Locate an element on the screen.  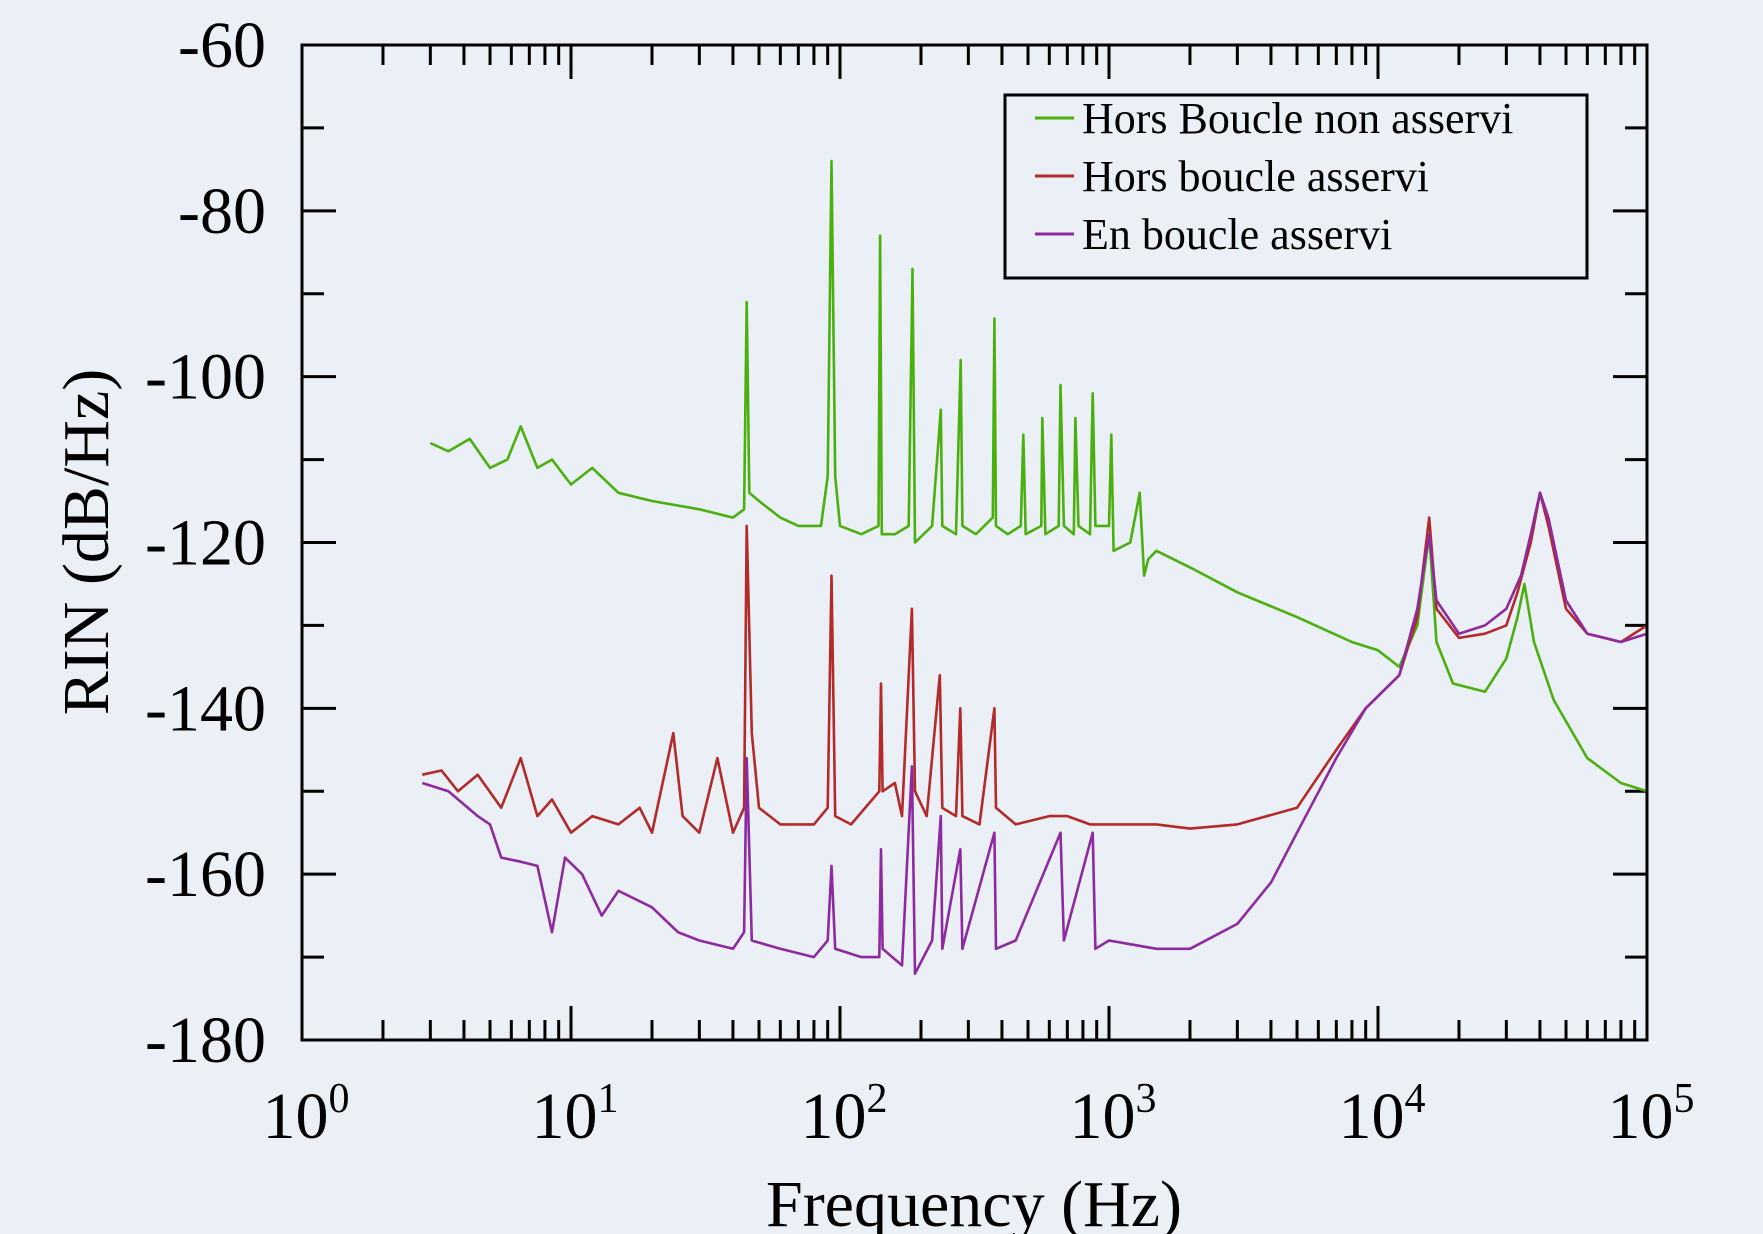
legend-entry-label: Hors boucle asservi is located at coordinates (1255, 176).